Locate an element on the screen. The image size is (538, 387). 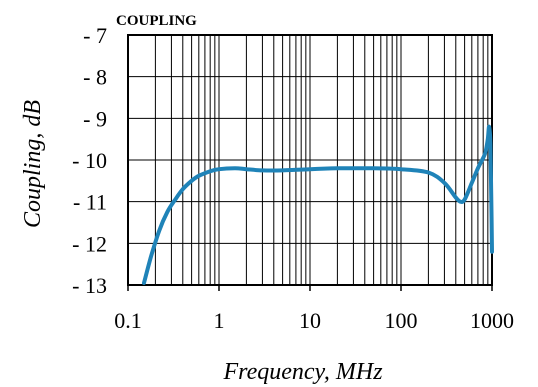
x-tick-label: 1 is located at coordinates (219, 320).